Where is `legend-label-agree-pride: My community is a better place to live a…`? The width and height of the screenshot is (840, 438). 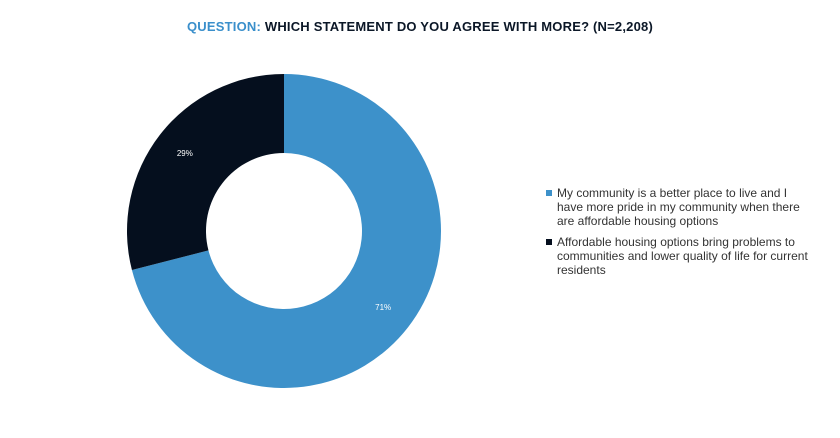 legend-label-agree-pride: My community is a better place to live a… is located at coordinates (678, 207).